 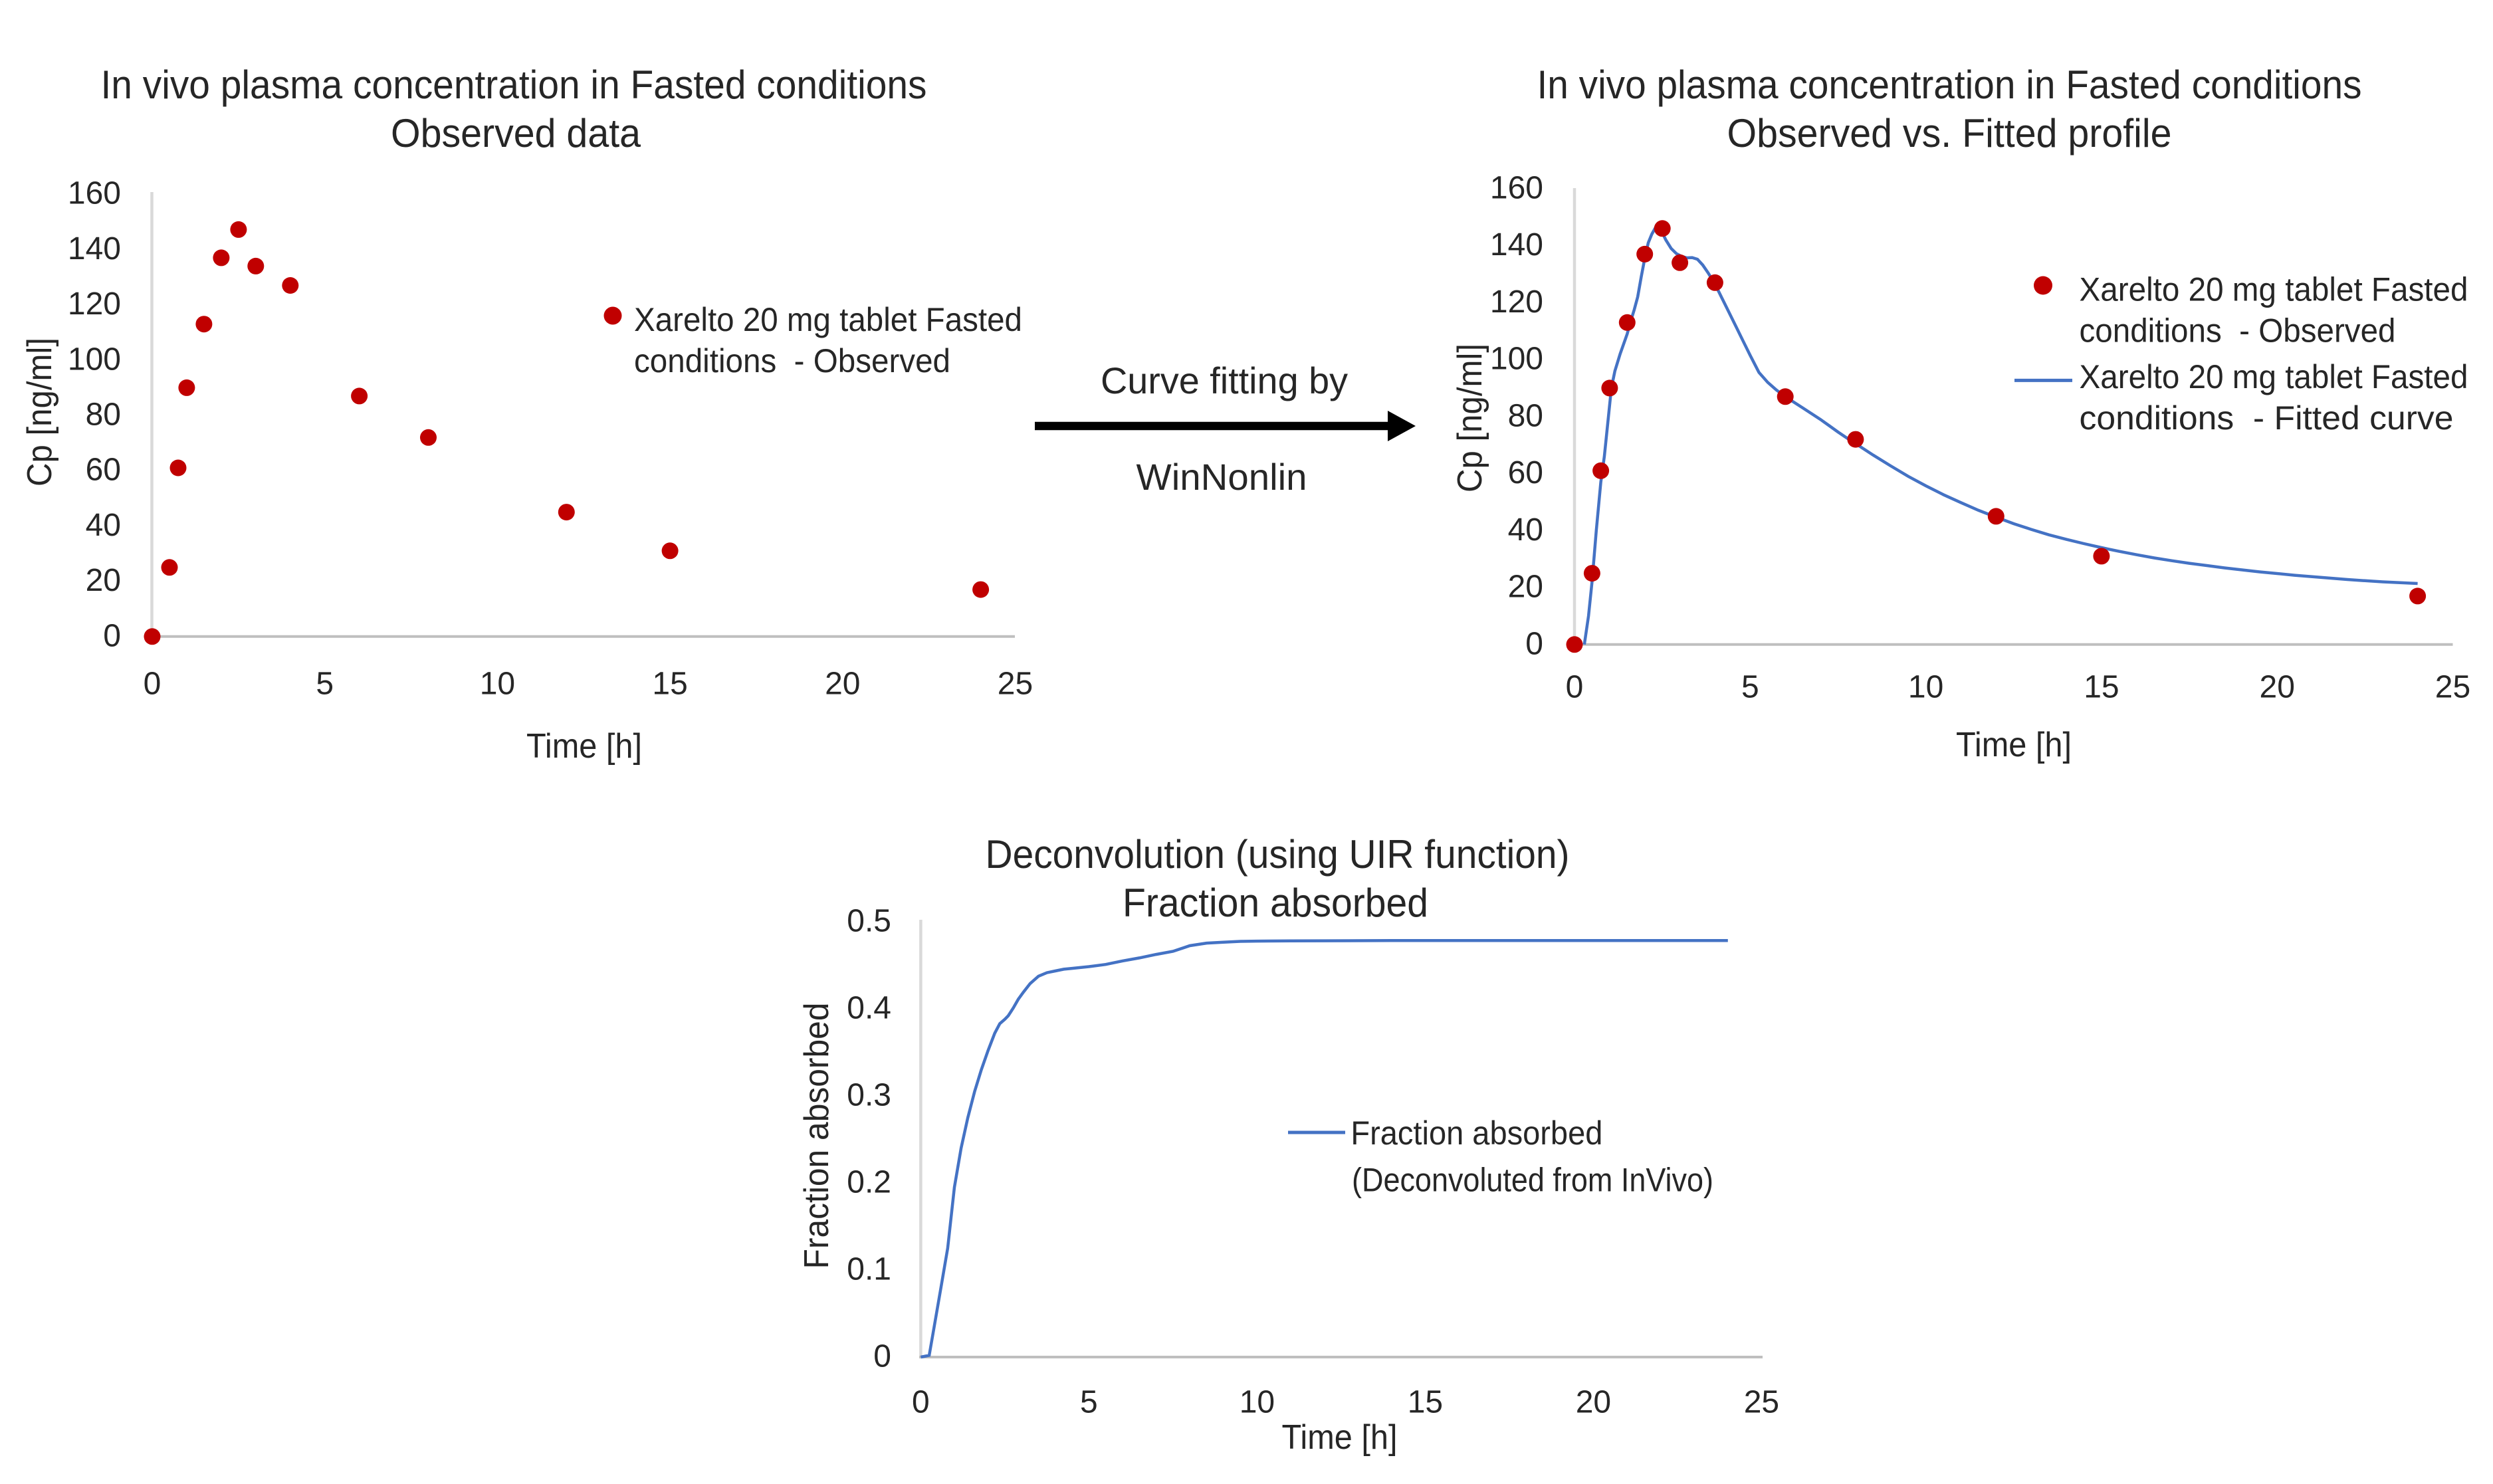 I want to click on svg-text: (Deconvoluted from InVivo), so click(x=1533, y=1180).